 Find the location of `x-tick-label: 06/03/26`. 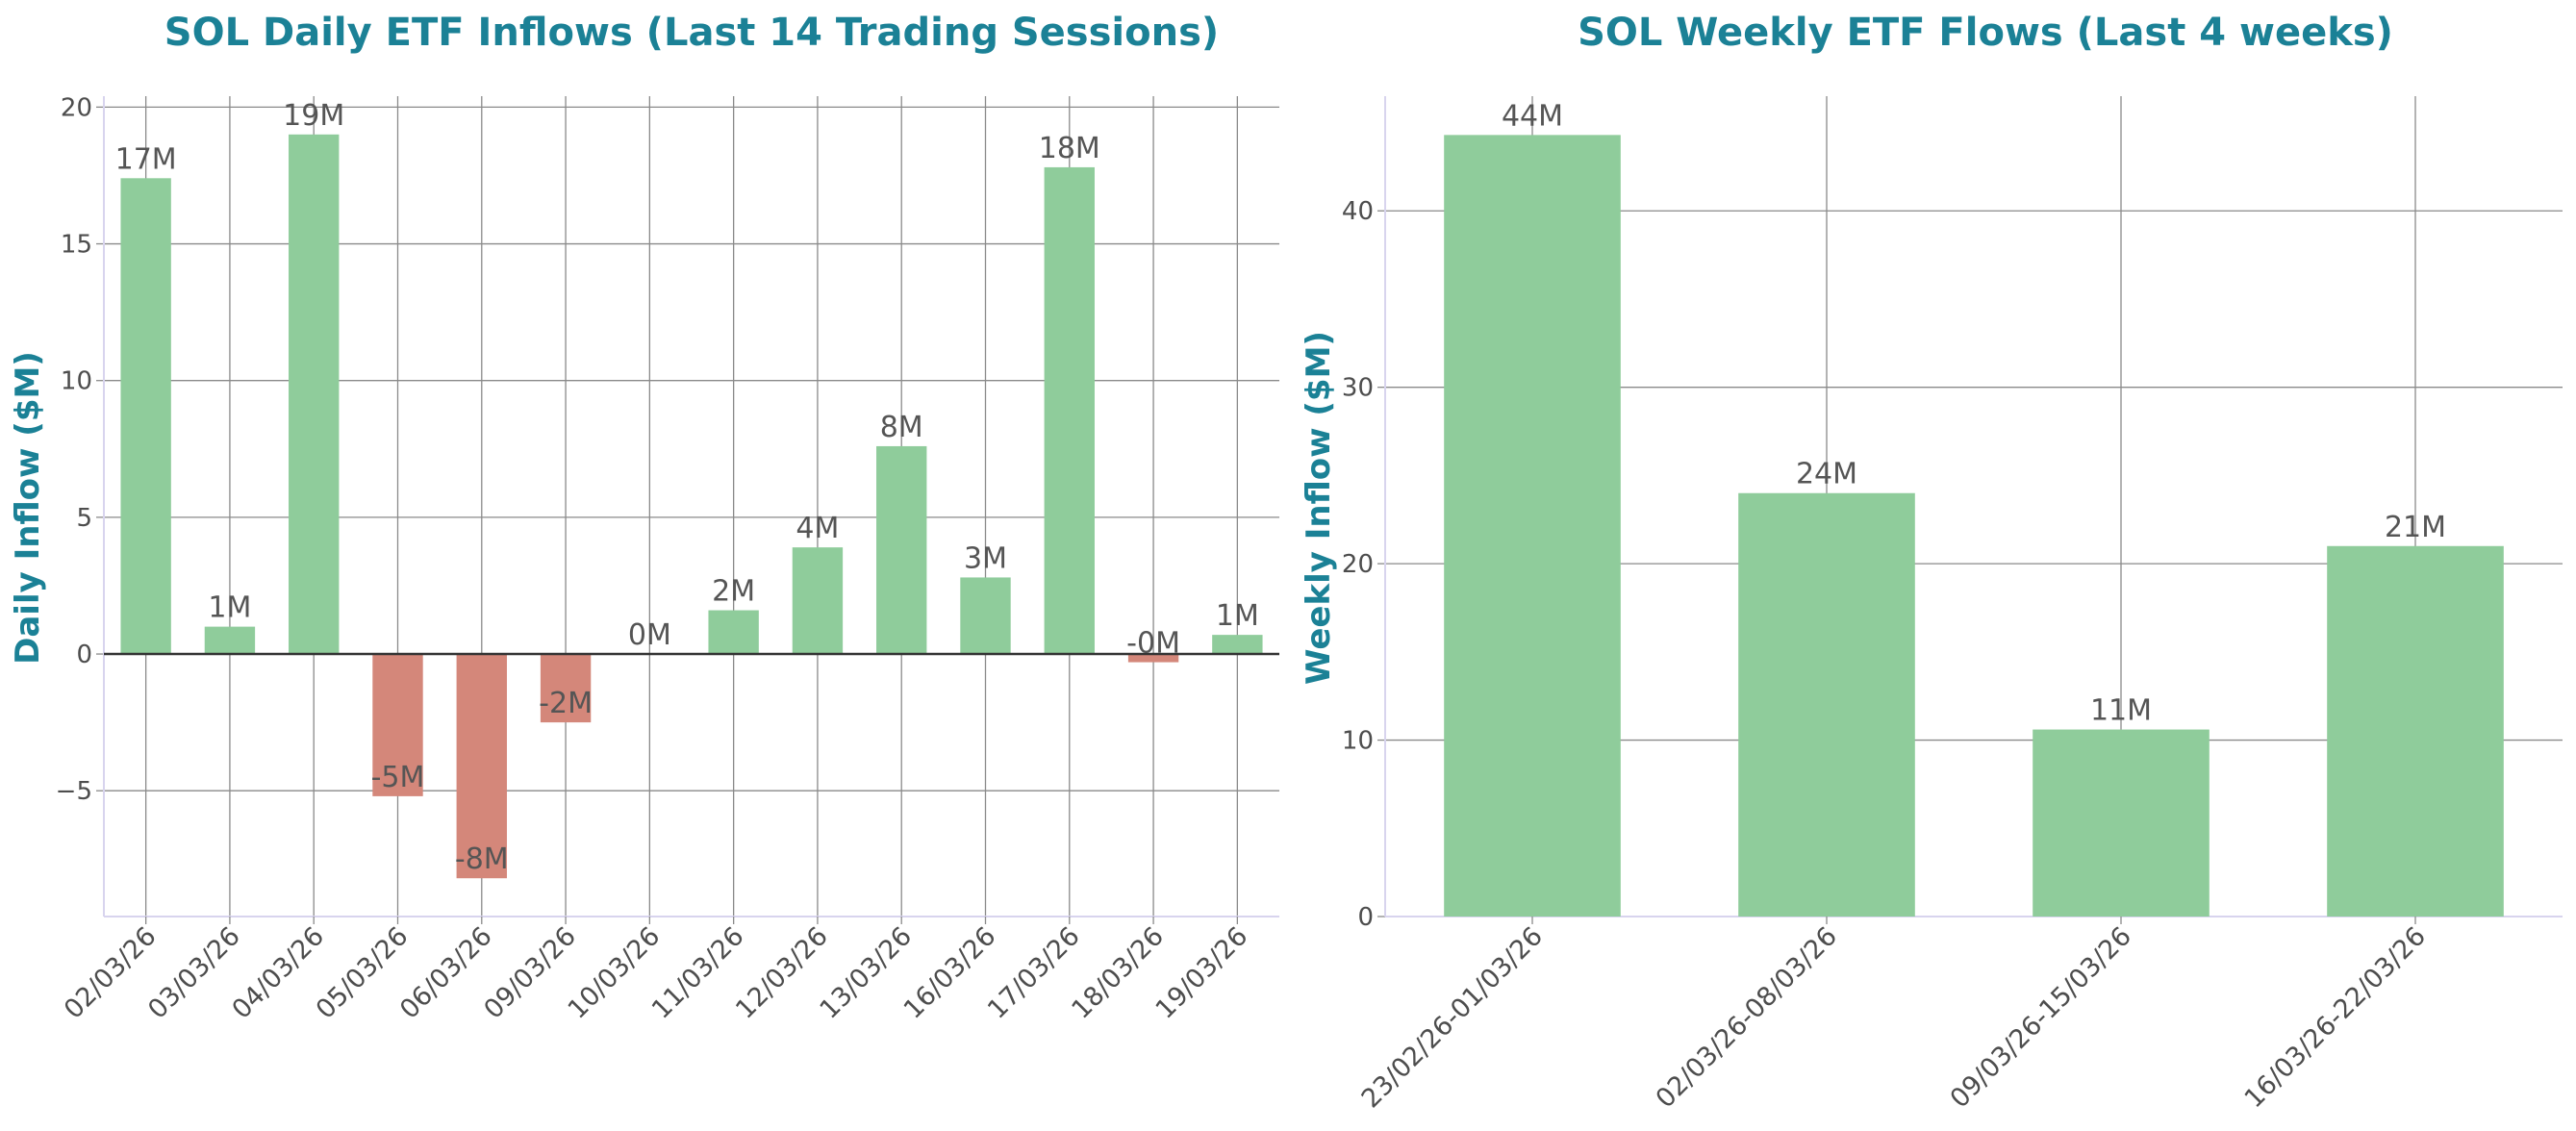

x-tick-label: 06/03/26 is located at coordinates (446, 973).